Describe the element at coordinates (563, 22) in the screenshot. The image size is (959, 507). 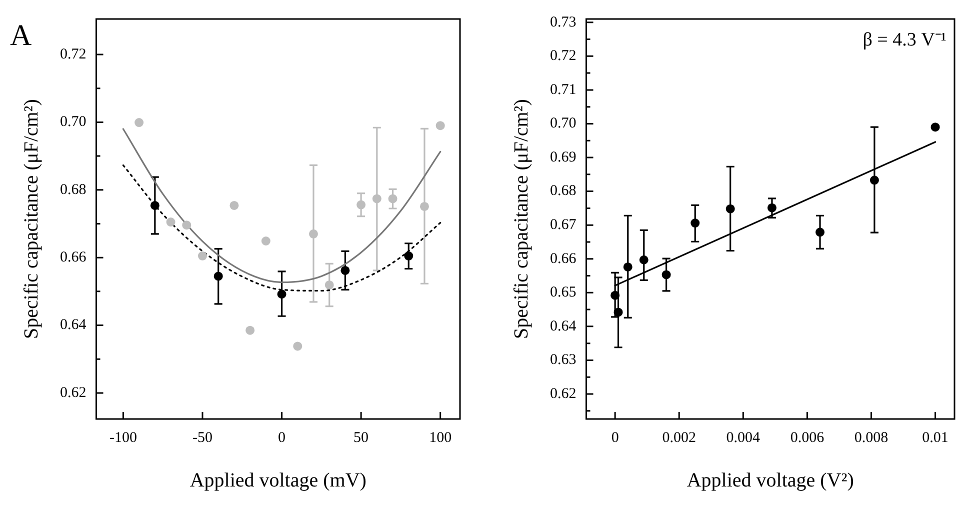
I see `y-tick-label: 0.73` at that location.